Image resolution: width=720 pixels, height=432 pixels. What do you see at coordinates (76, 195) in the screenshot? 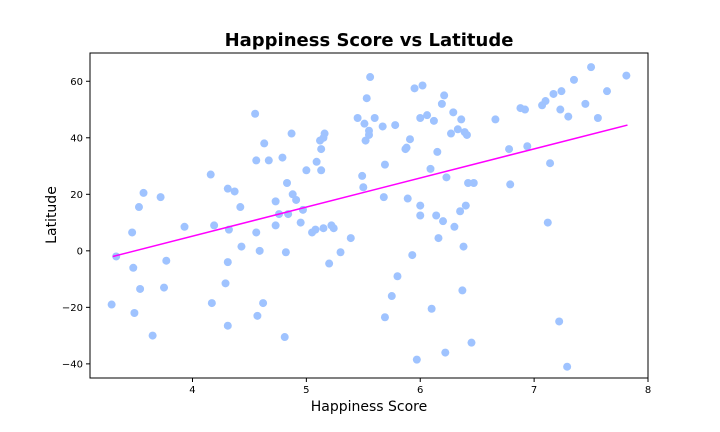
I see `y-tick-label: 20` at bounding box center [76, 195].